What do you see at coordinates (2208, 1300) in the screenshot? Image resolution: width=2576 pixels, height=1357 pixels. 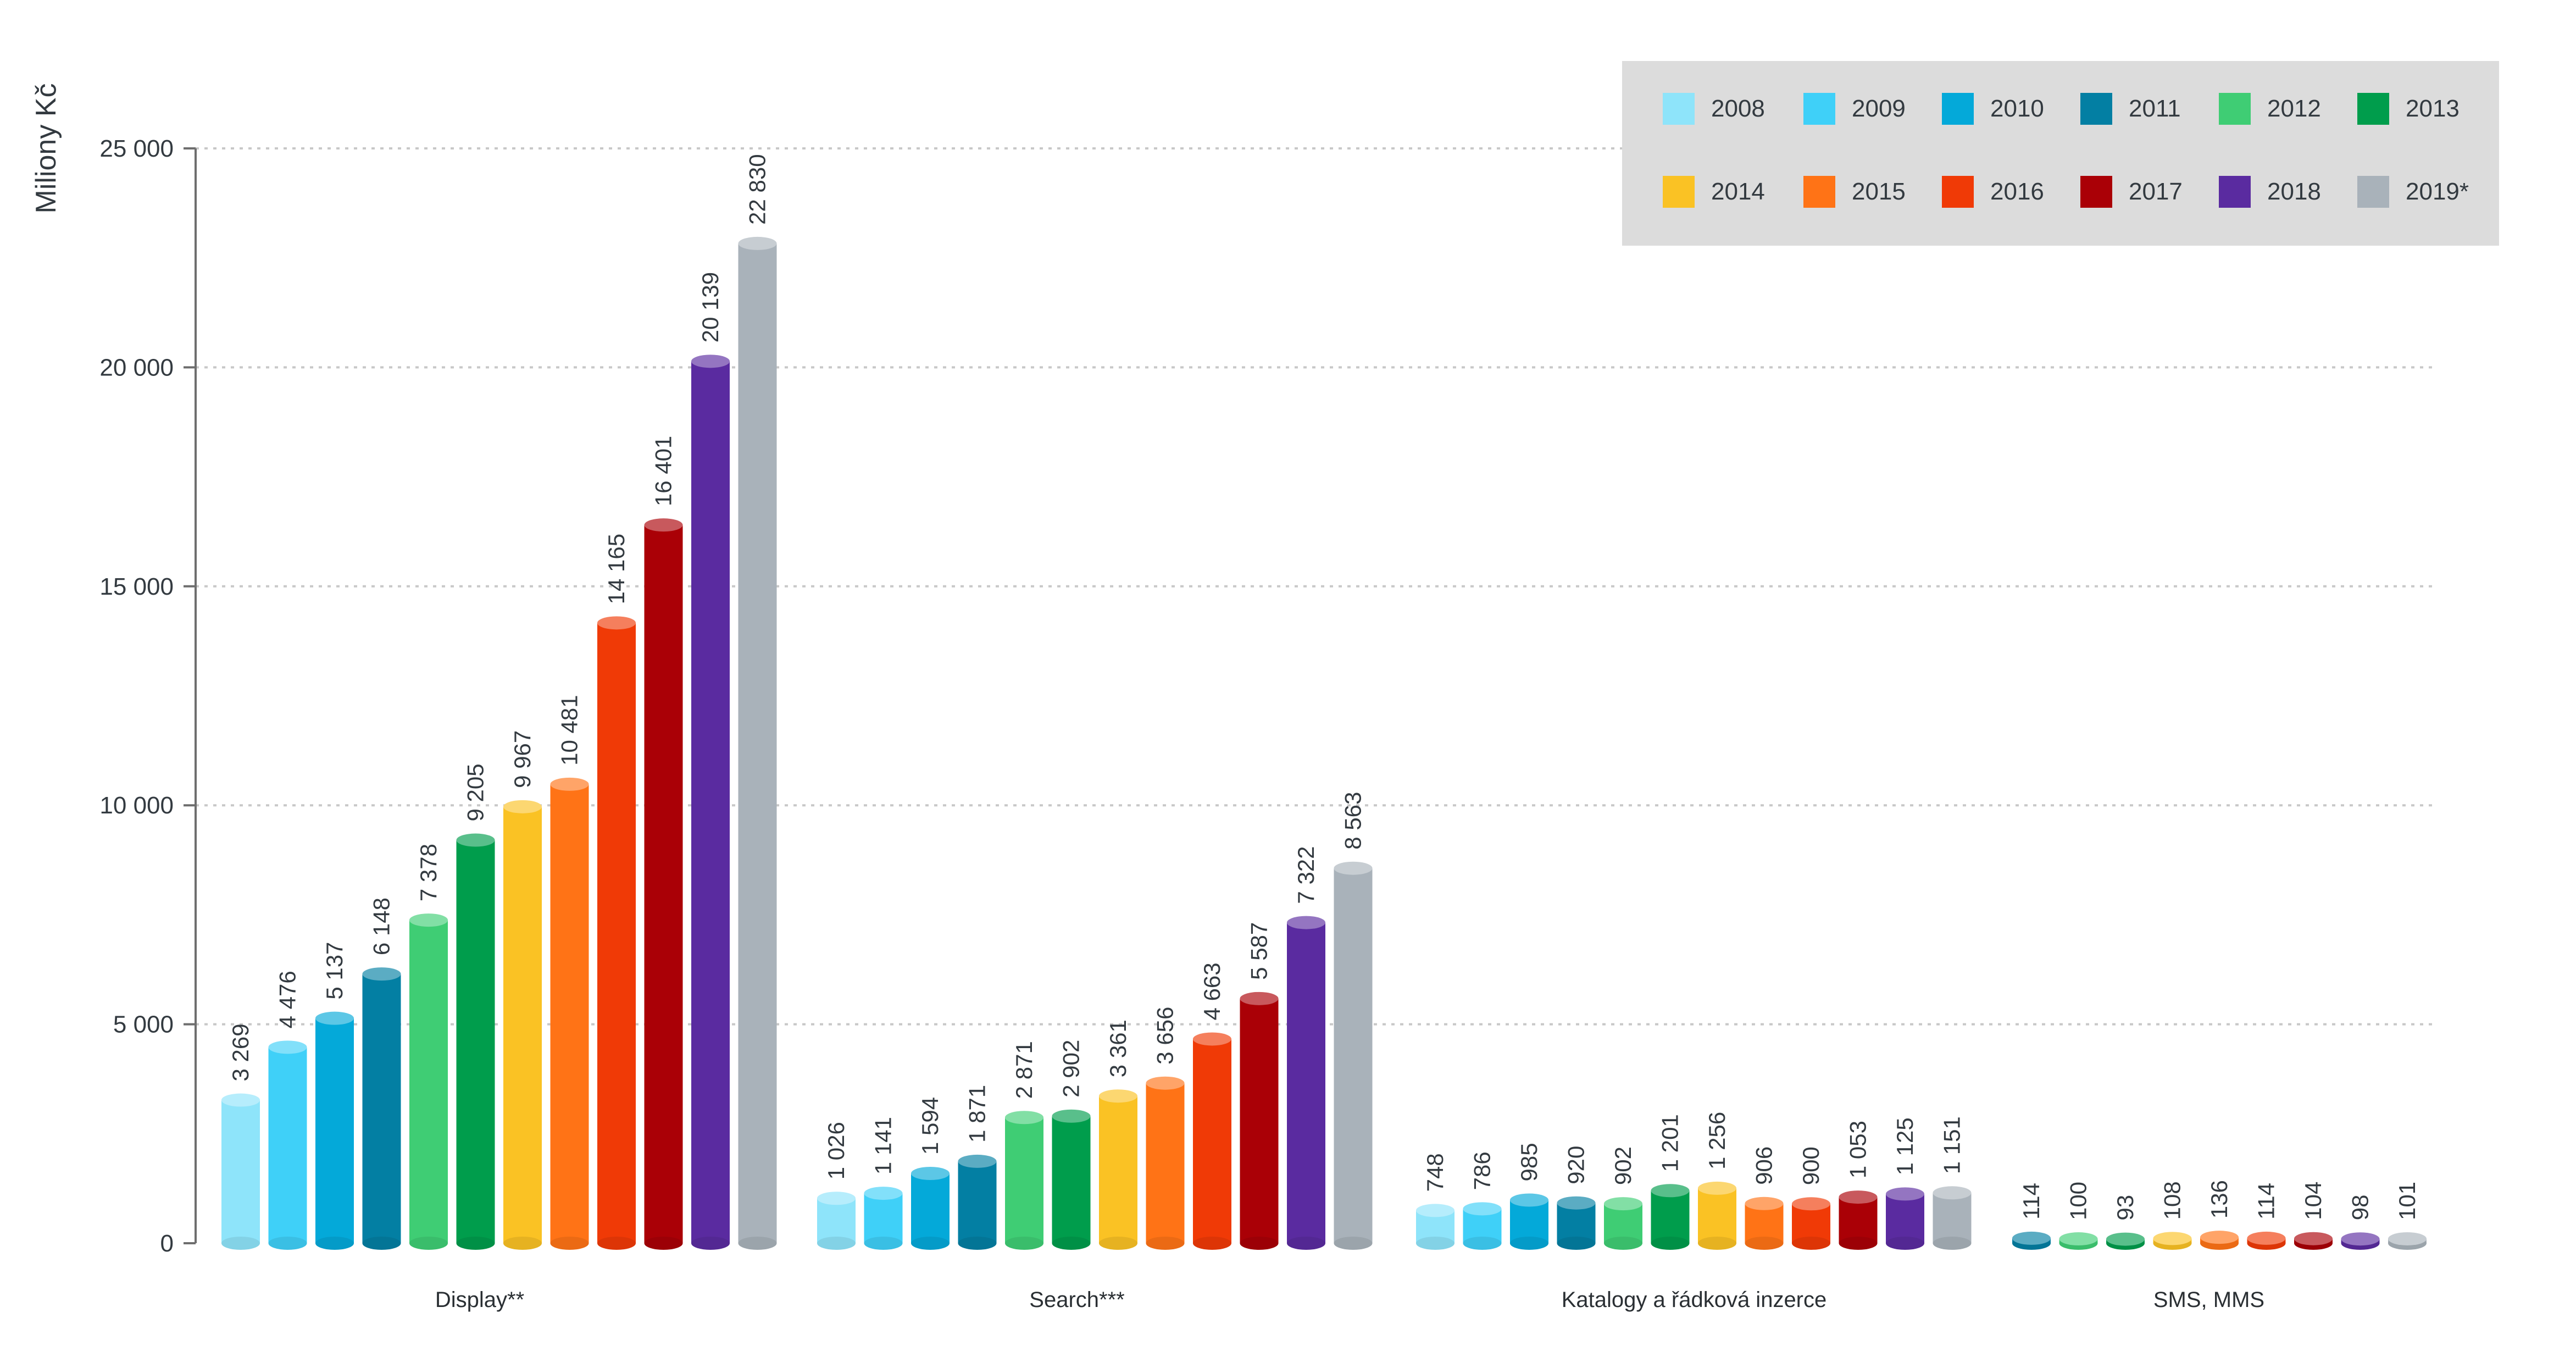 I see `x-category-label: SMS, MMS` at bounding box center [2208, 1300].